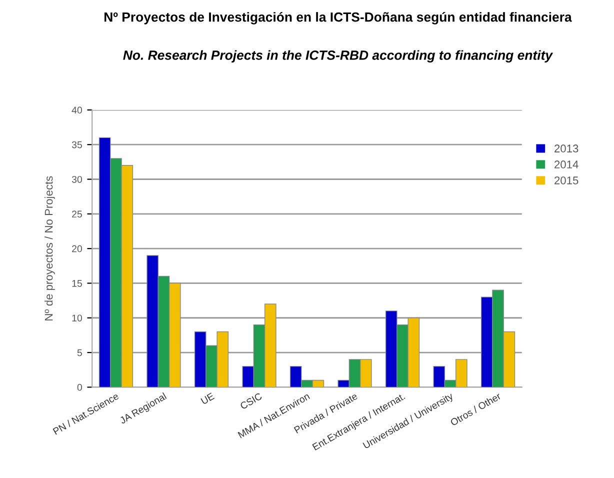 The width and height of the screenshot is (614, 478). I want to click on y-tick-label: 15, so click(77, 283).